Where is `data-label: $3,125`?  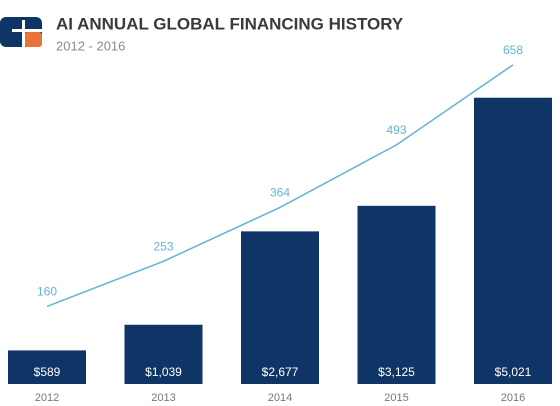 data-label: $3,125 is located at coordinates (396, 372).